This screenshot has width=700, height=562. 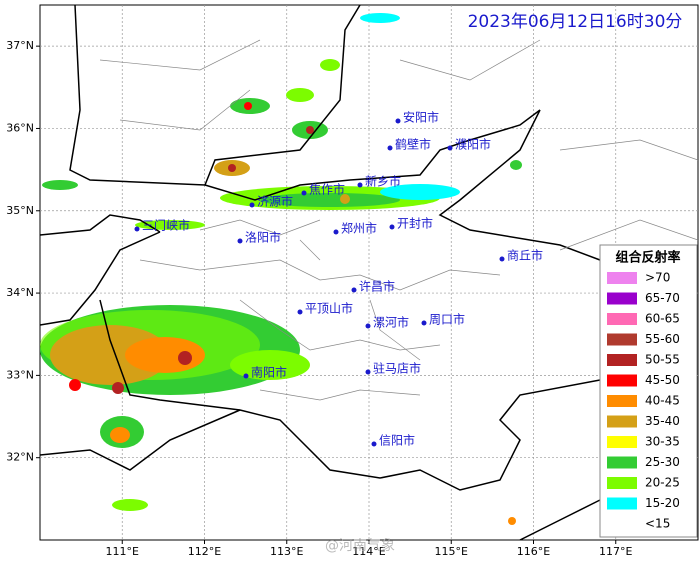 I want to click on timestamp-title: 2023年06月12日16时30分, so click(x=575, y=22).